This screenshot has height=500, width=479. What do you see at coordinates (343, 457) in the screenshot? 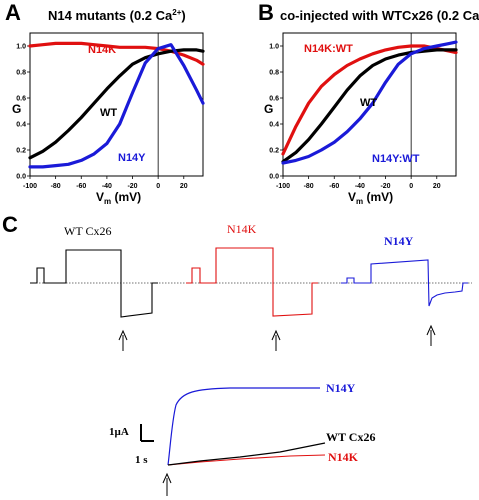
I see `overlay-label-n14k: N14K` at bounding box center [343, 457].